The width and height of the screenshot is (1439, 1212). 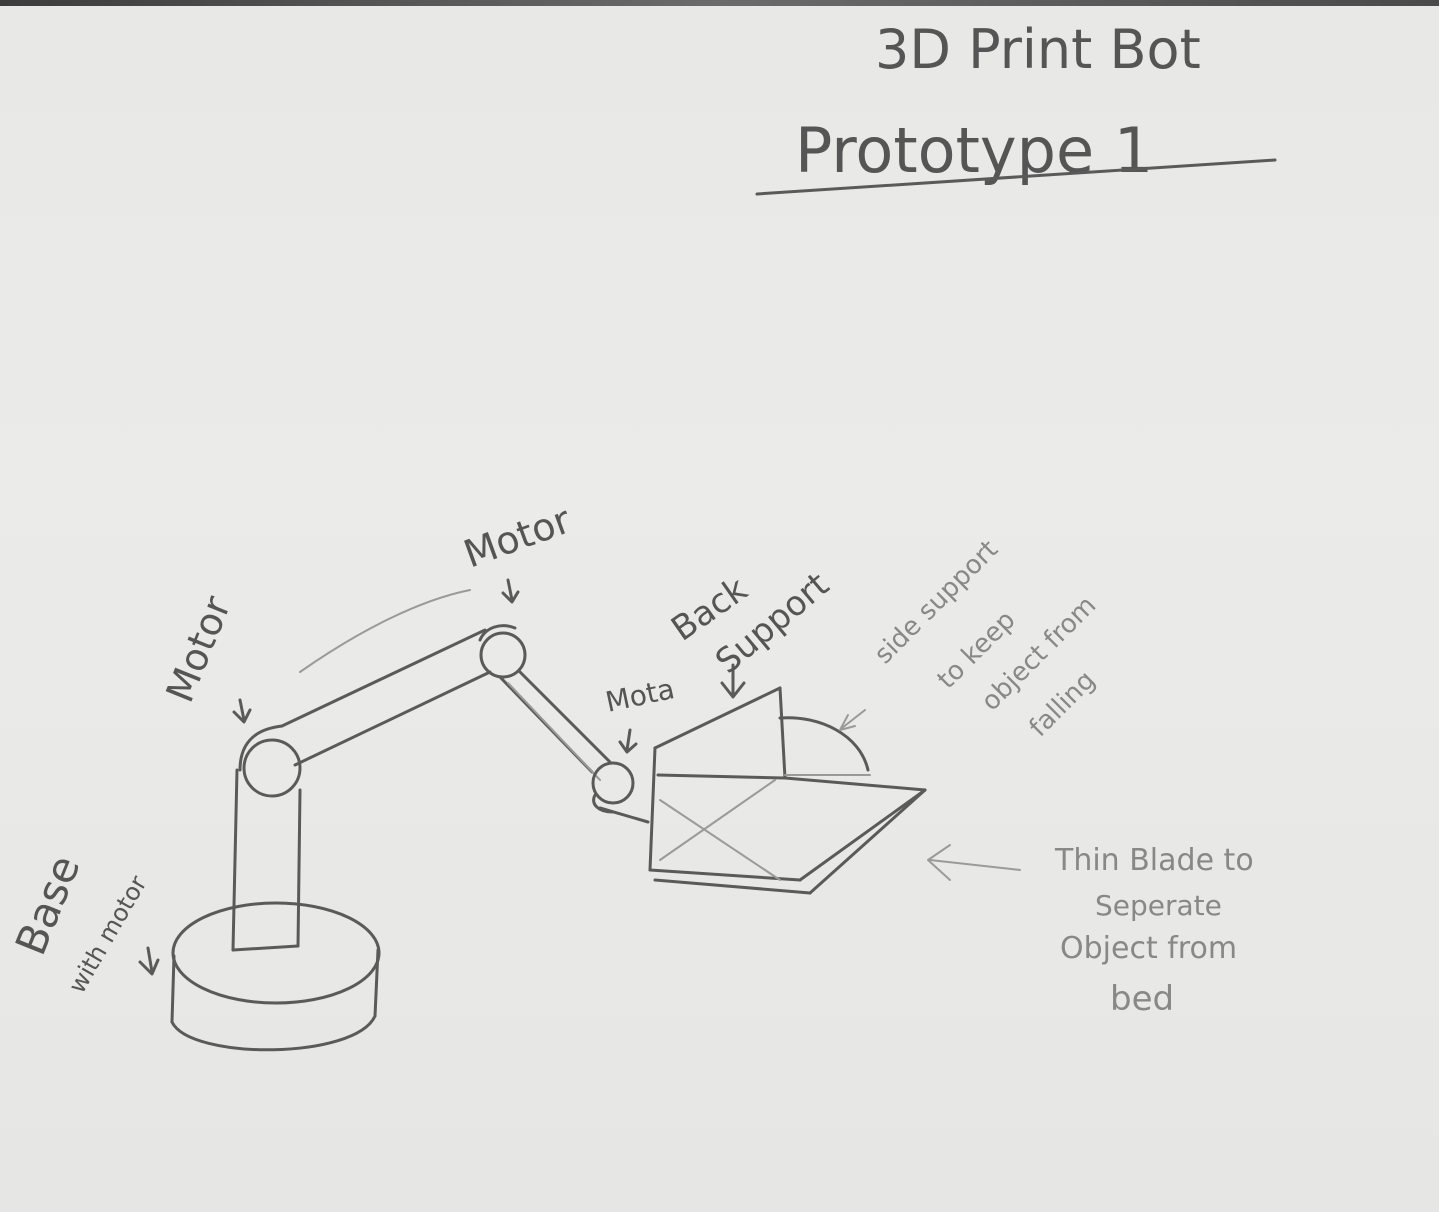 What do you see at coordinates (517, 536) in the screenshot?
I see `label-motor-top: Motor` at bounding box center [517, 536].